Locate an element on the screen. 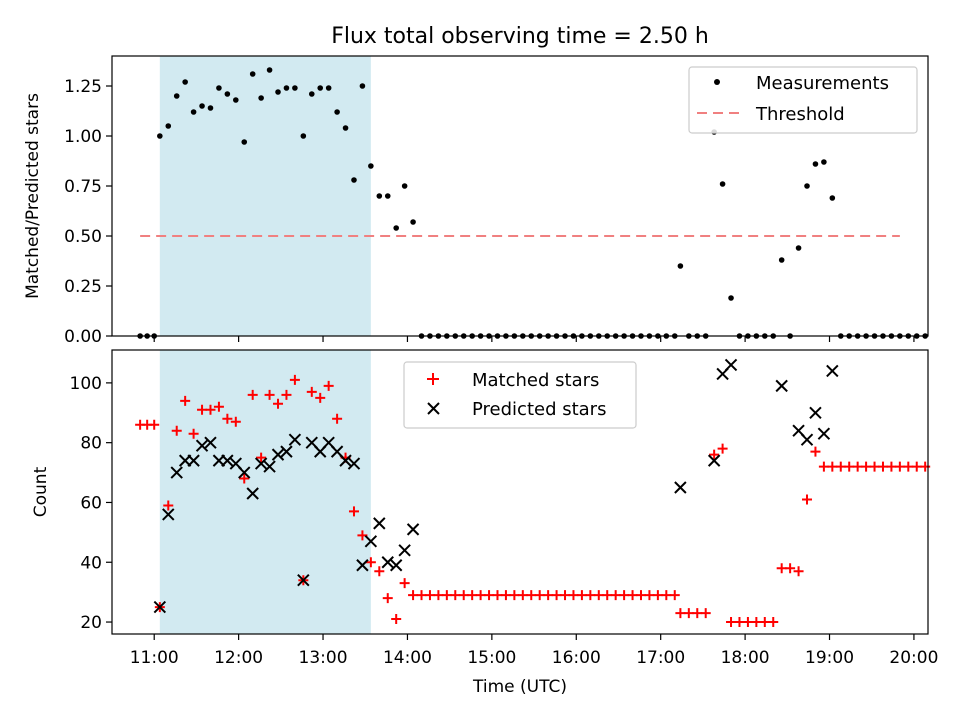 The image size is (960, 720). y-tick-label: 1.00 is located at coordinates (83, 137).